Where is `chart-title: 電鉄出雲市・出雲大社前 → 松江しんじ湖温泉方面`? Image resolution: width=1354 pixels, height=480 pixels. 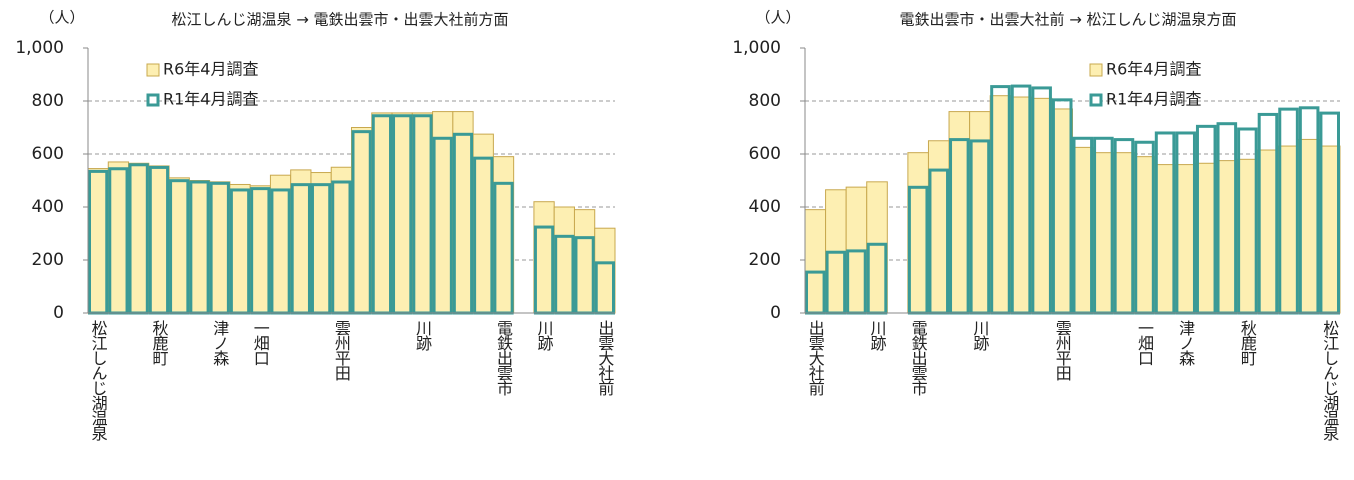 chart-title: 電鉄出雲市・出雲大社前 → 松江しんじ湖温泉方面 is located at coordinates (1067, 20).